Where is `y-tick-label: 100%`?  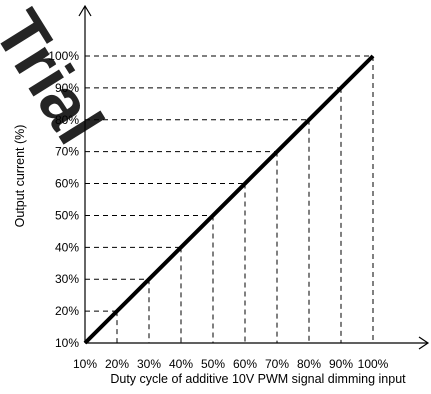 y-tick-label: 100% is located at coordinates (63, 56).